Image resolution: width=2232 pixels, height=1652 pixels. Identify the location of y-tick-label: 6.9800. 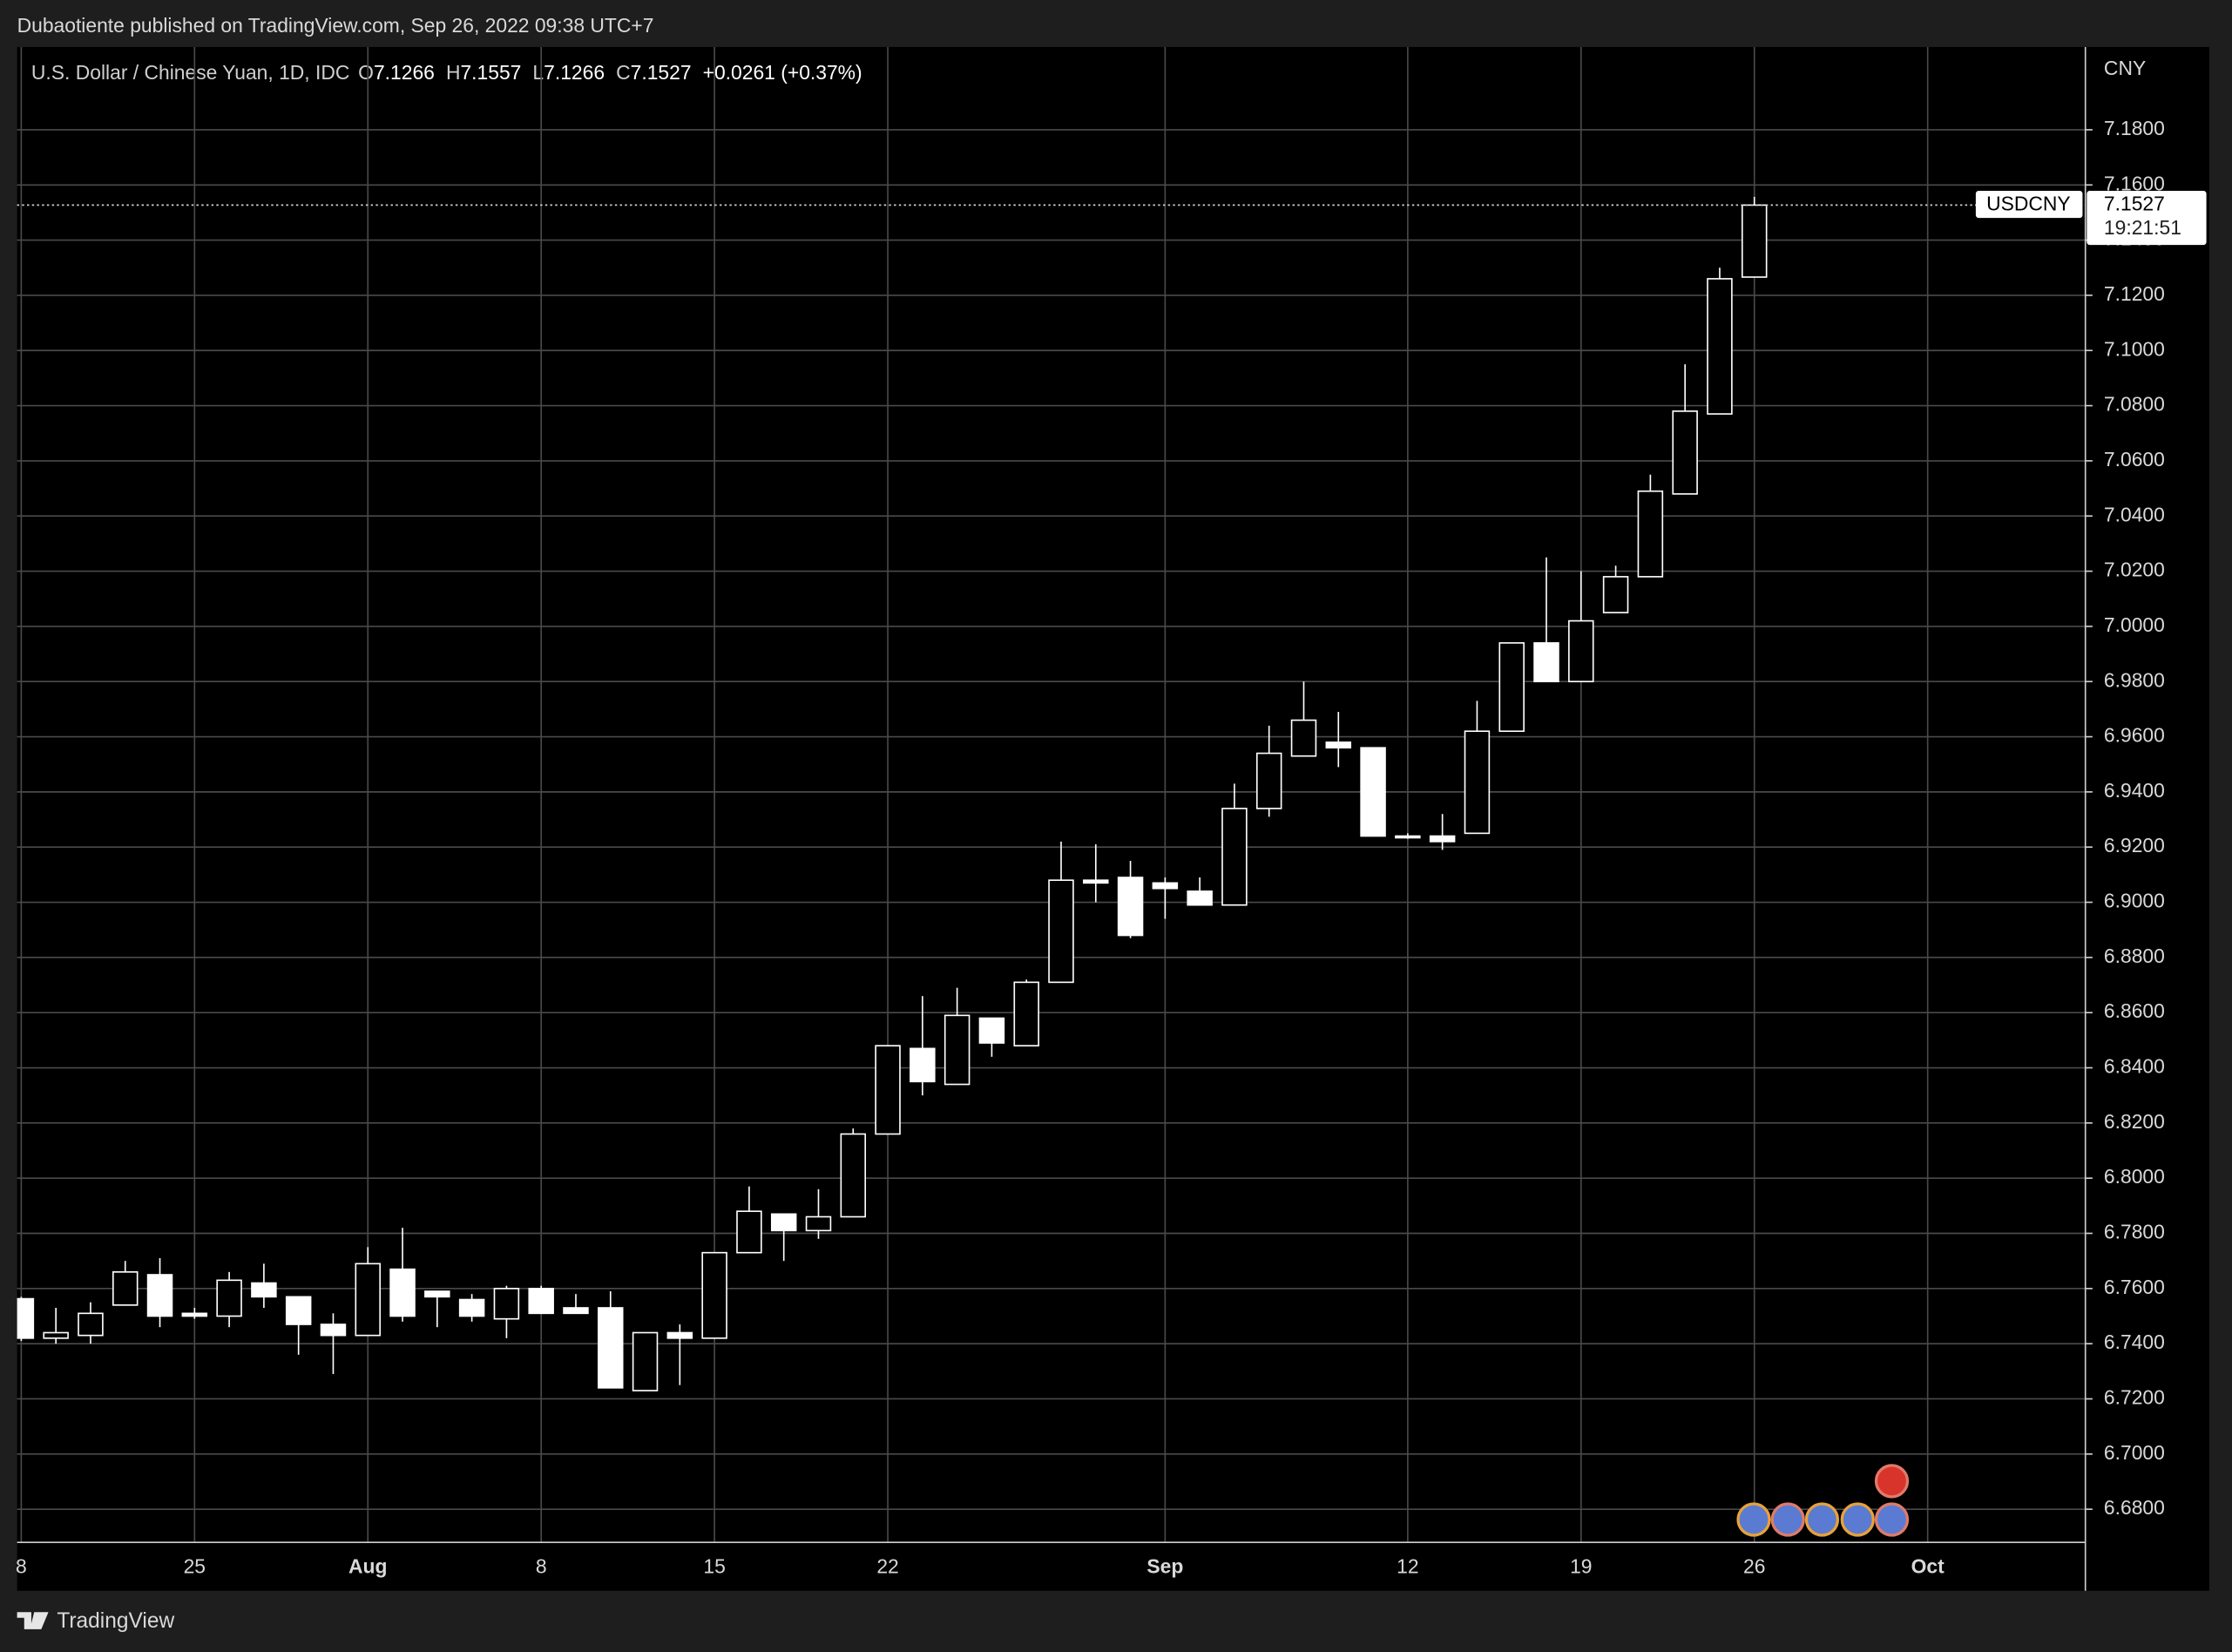
(2134, 679).